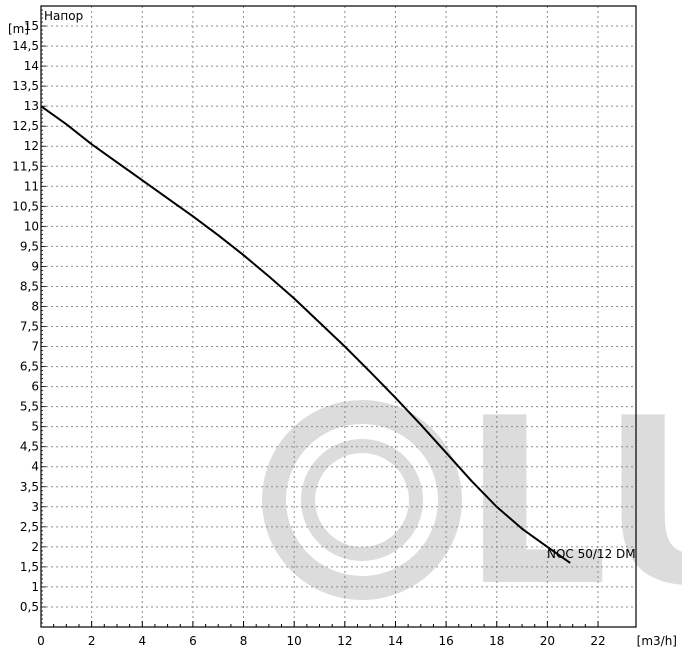 The height and width of the screenshot is (663, 682). Describe the element at coordinates (31, 66) in the screenshot. I see `y-tick-label: 14` at that location.